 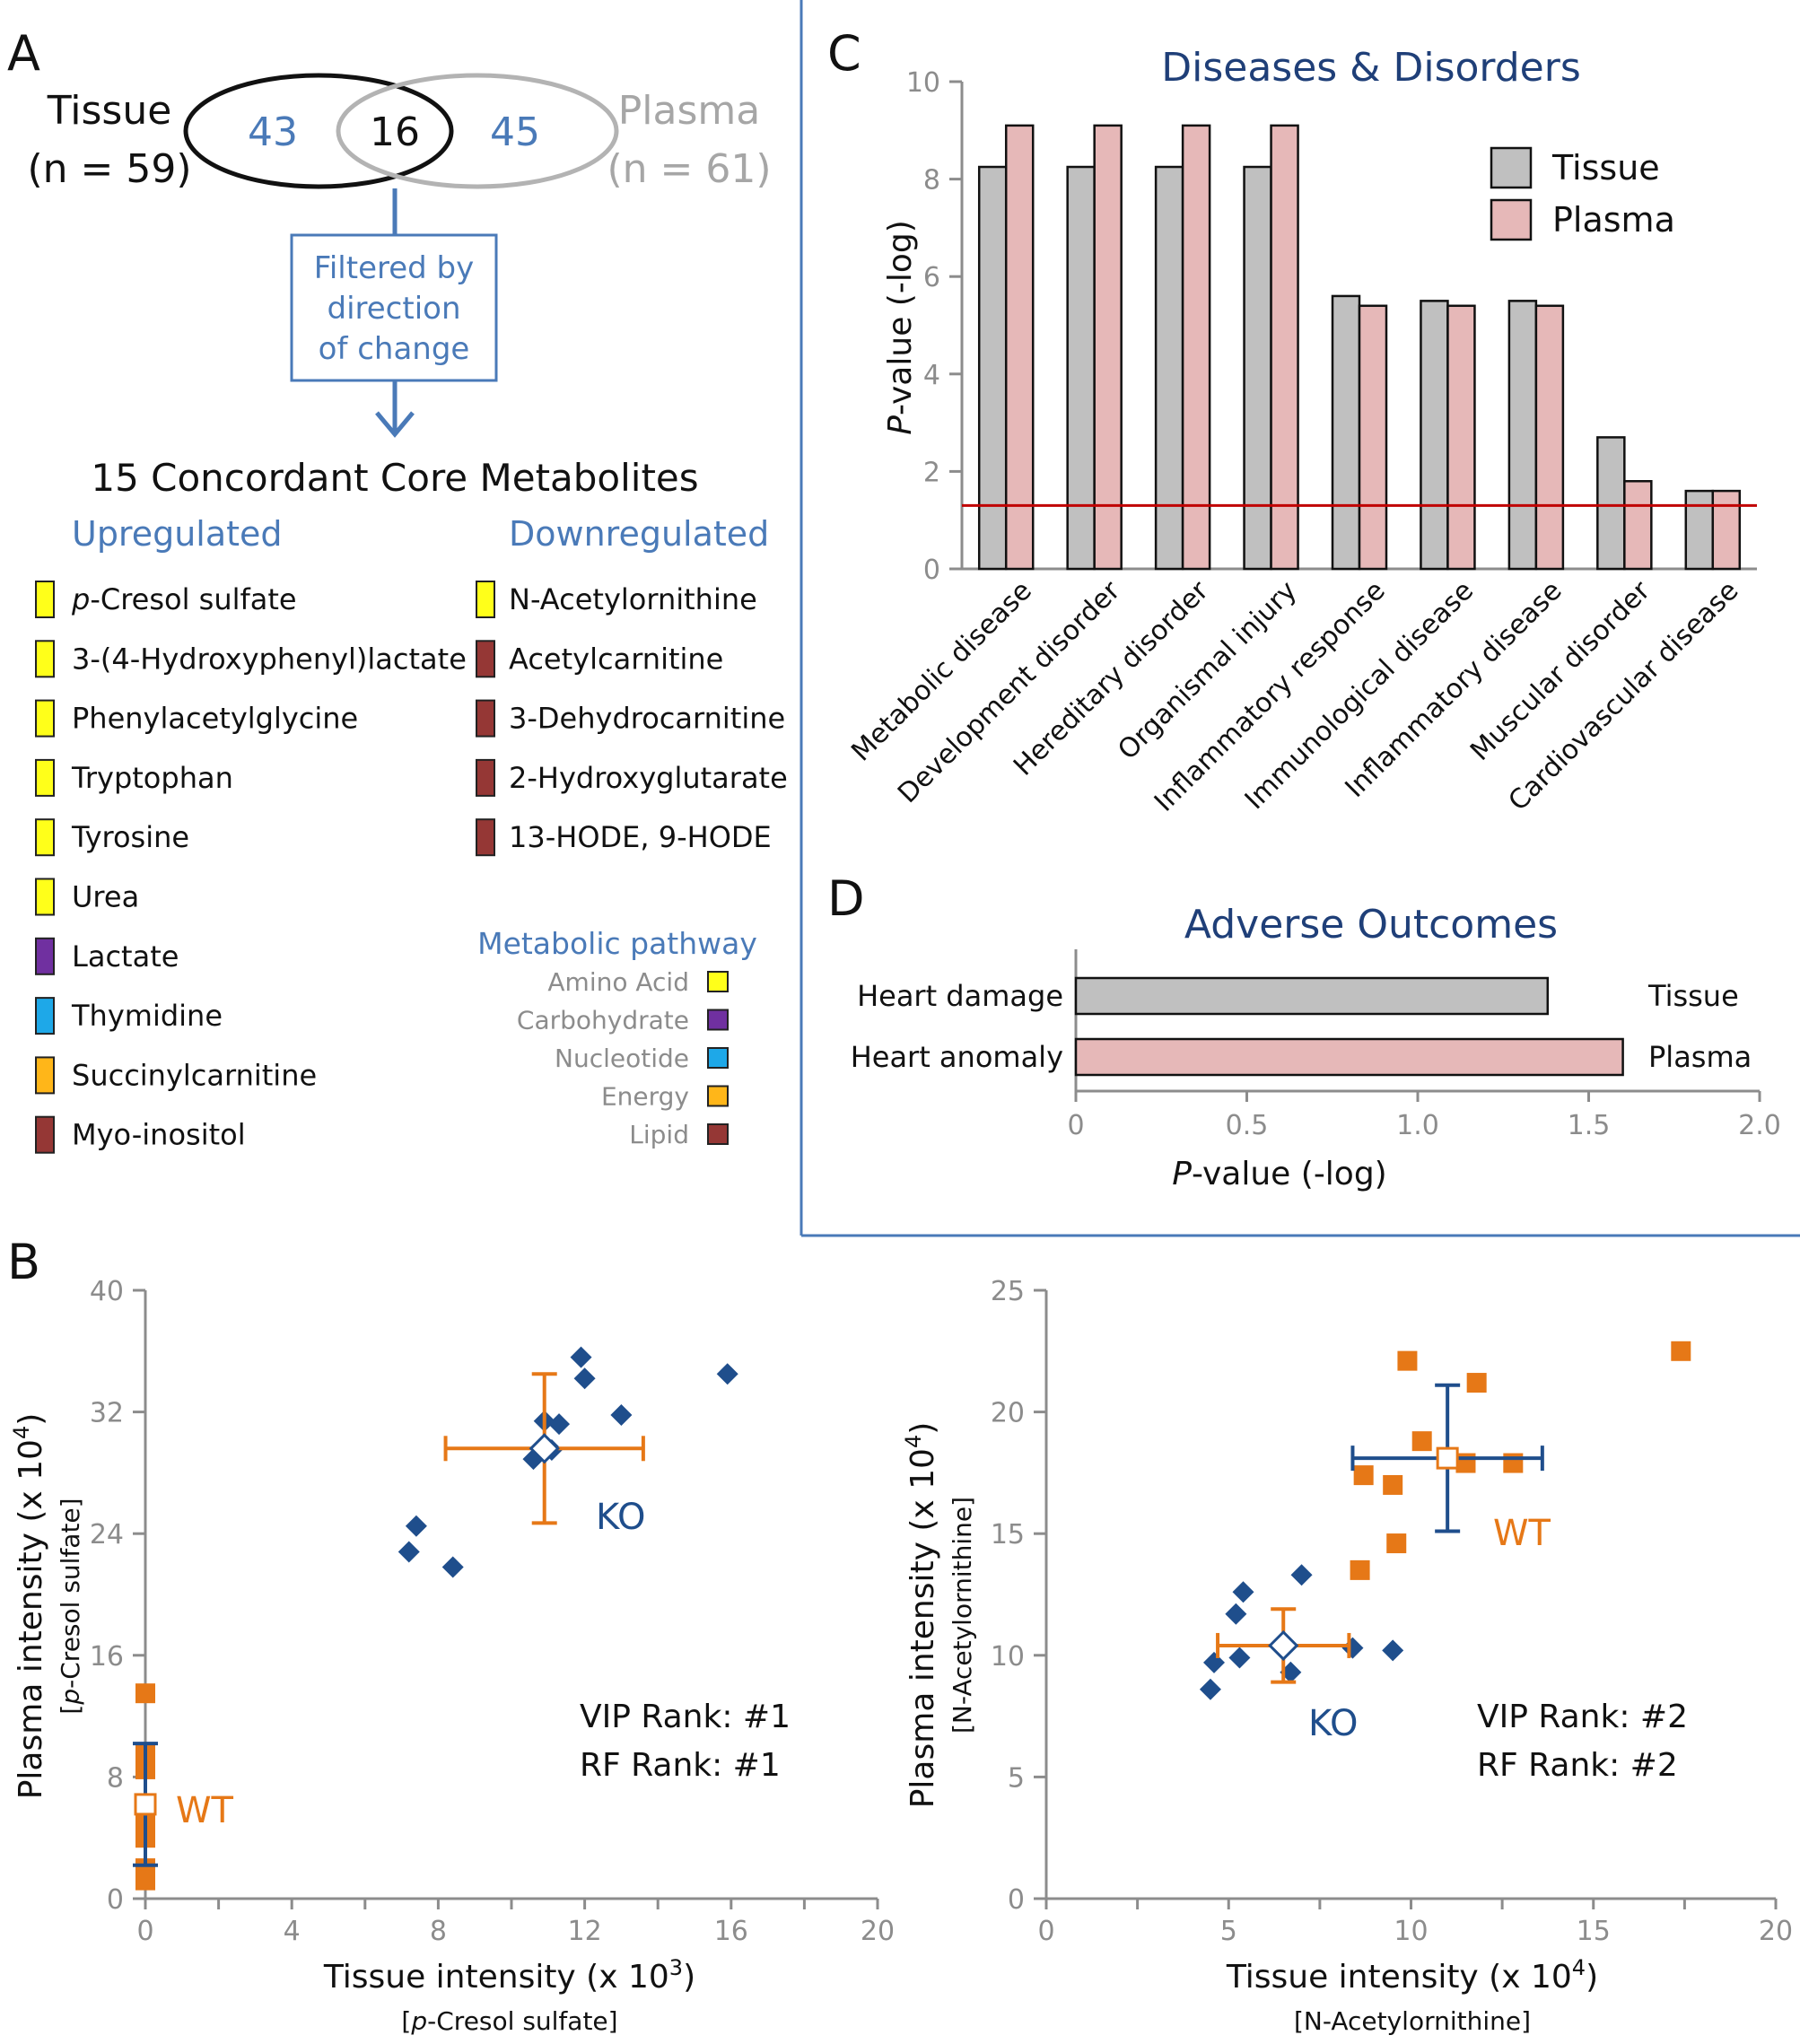 I want to click on venn-left-n: (n = 59), so click(x=109, y=169).